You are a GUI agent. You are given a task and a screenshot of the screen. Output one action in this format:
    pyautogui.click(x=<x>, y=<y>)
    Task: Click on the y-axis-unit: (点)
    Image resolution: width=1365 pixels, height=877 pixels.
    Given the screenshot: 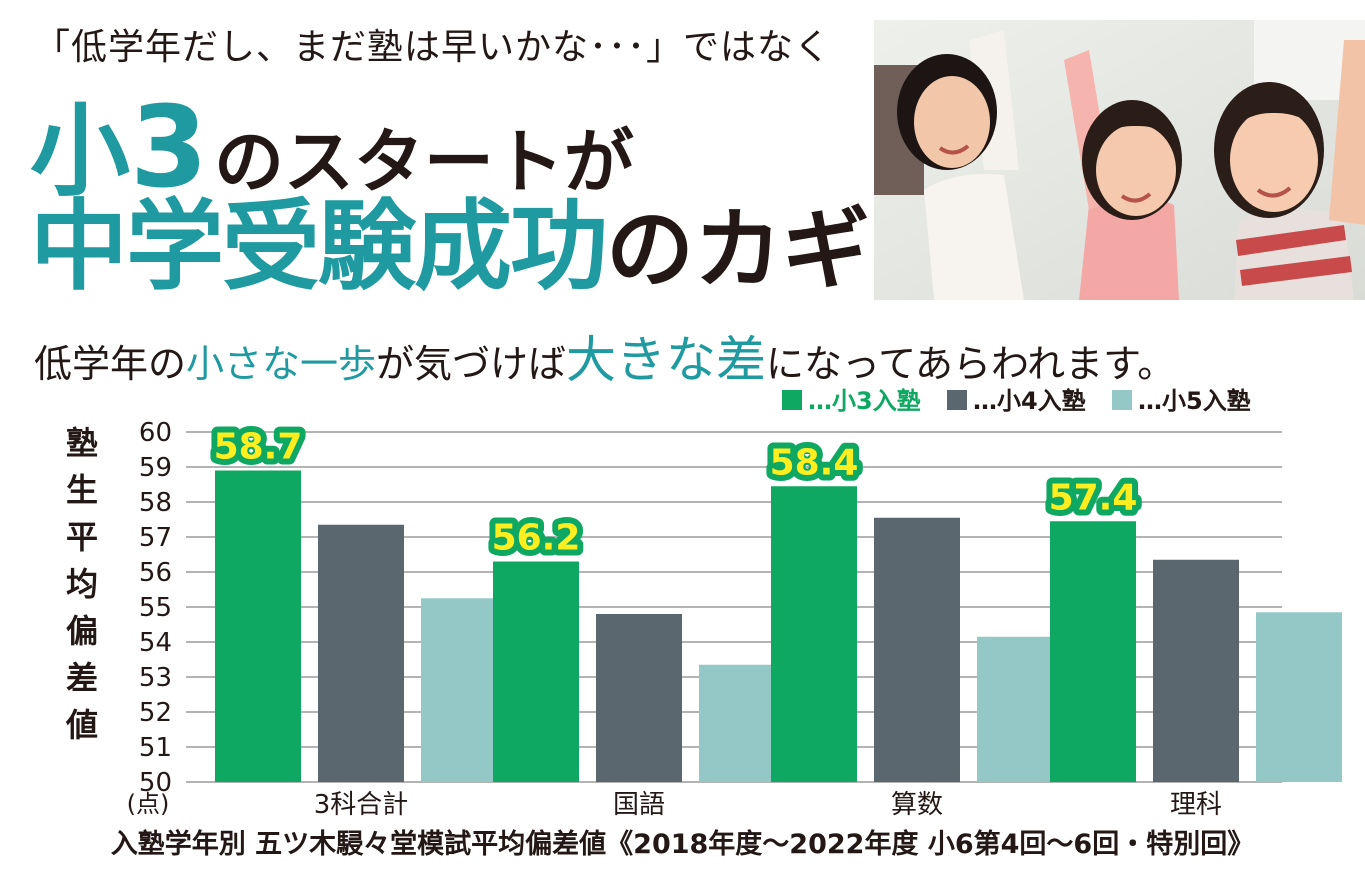 What is the action you would take?
    pyautogui.click(x=148, y=804)
    